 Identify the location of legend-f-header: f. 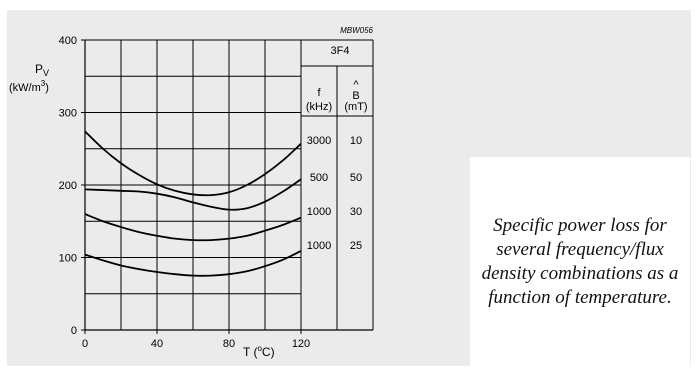
(319, 93).